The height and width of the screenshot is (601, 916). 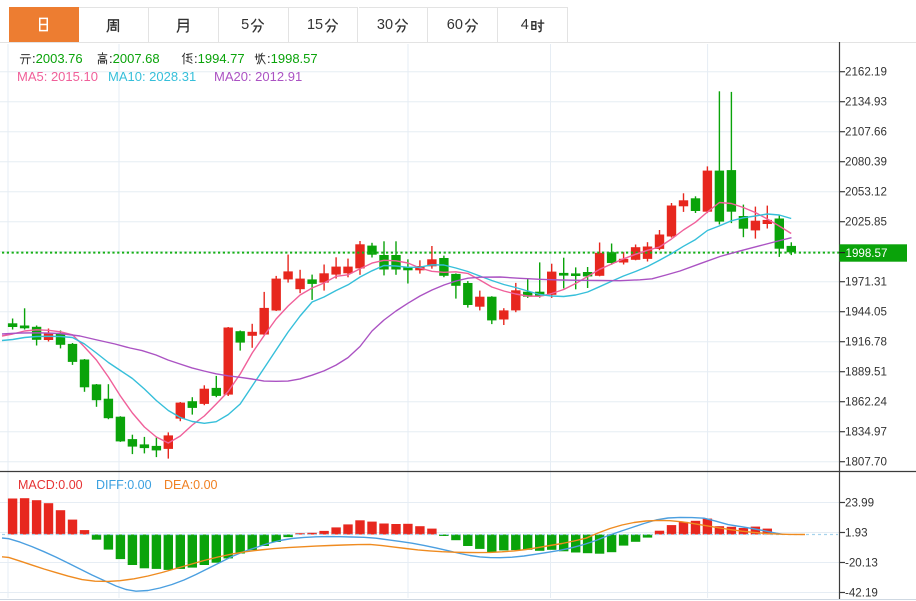 What do you see at coordinates (866, 162) in the screenshot?
I see `svg-text: 2080.39` at bounding box center [866, 162].